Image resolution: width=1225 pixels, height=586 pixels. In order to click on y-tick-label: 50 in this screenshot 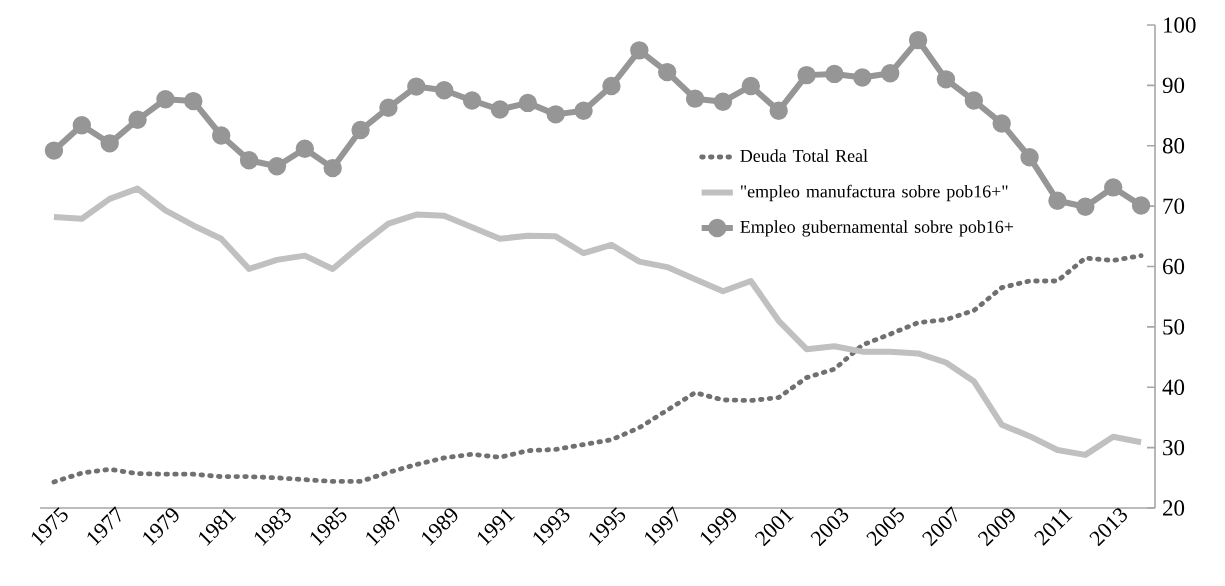, I will do `click(1174, 327)`.